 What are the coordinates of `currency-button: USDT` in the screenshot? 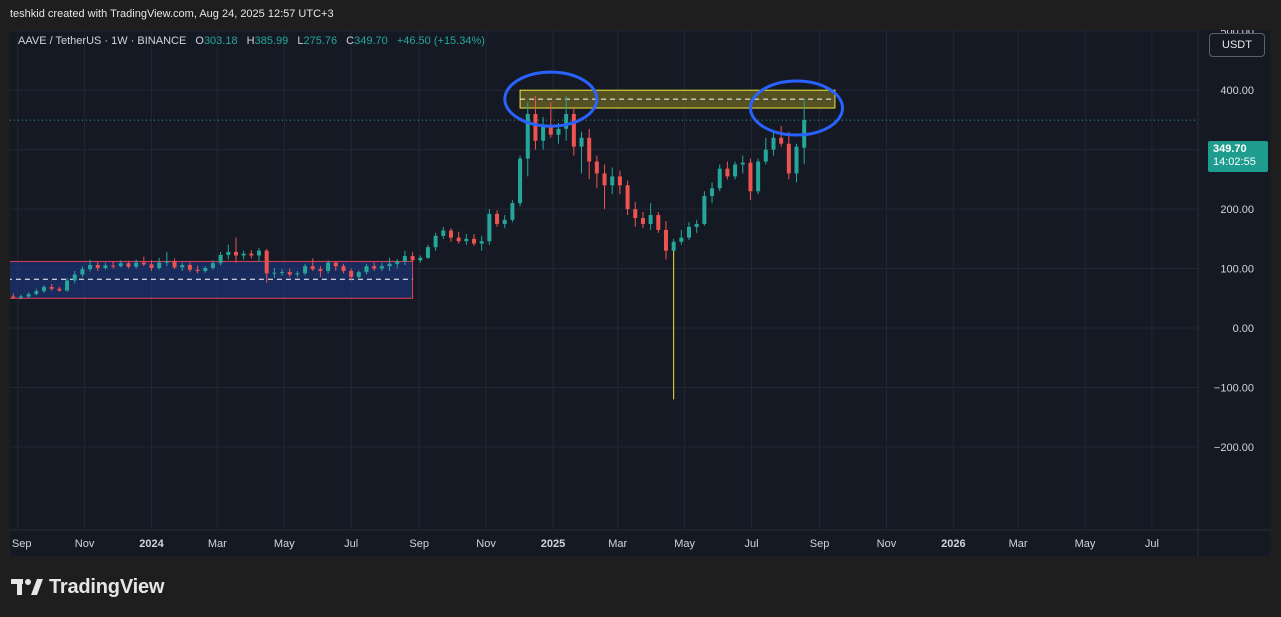 It's located at (1237, 45).